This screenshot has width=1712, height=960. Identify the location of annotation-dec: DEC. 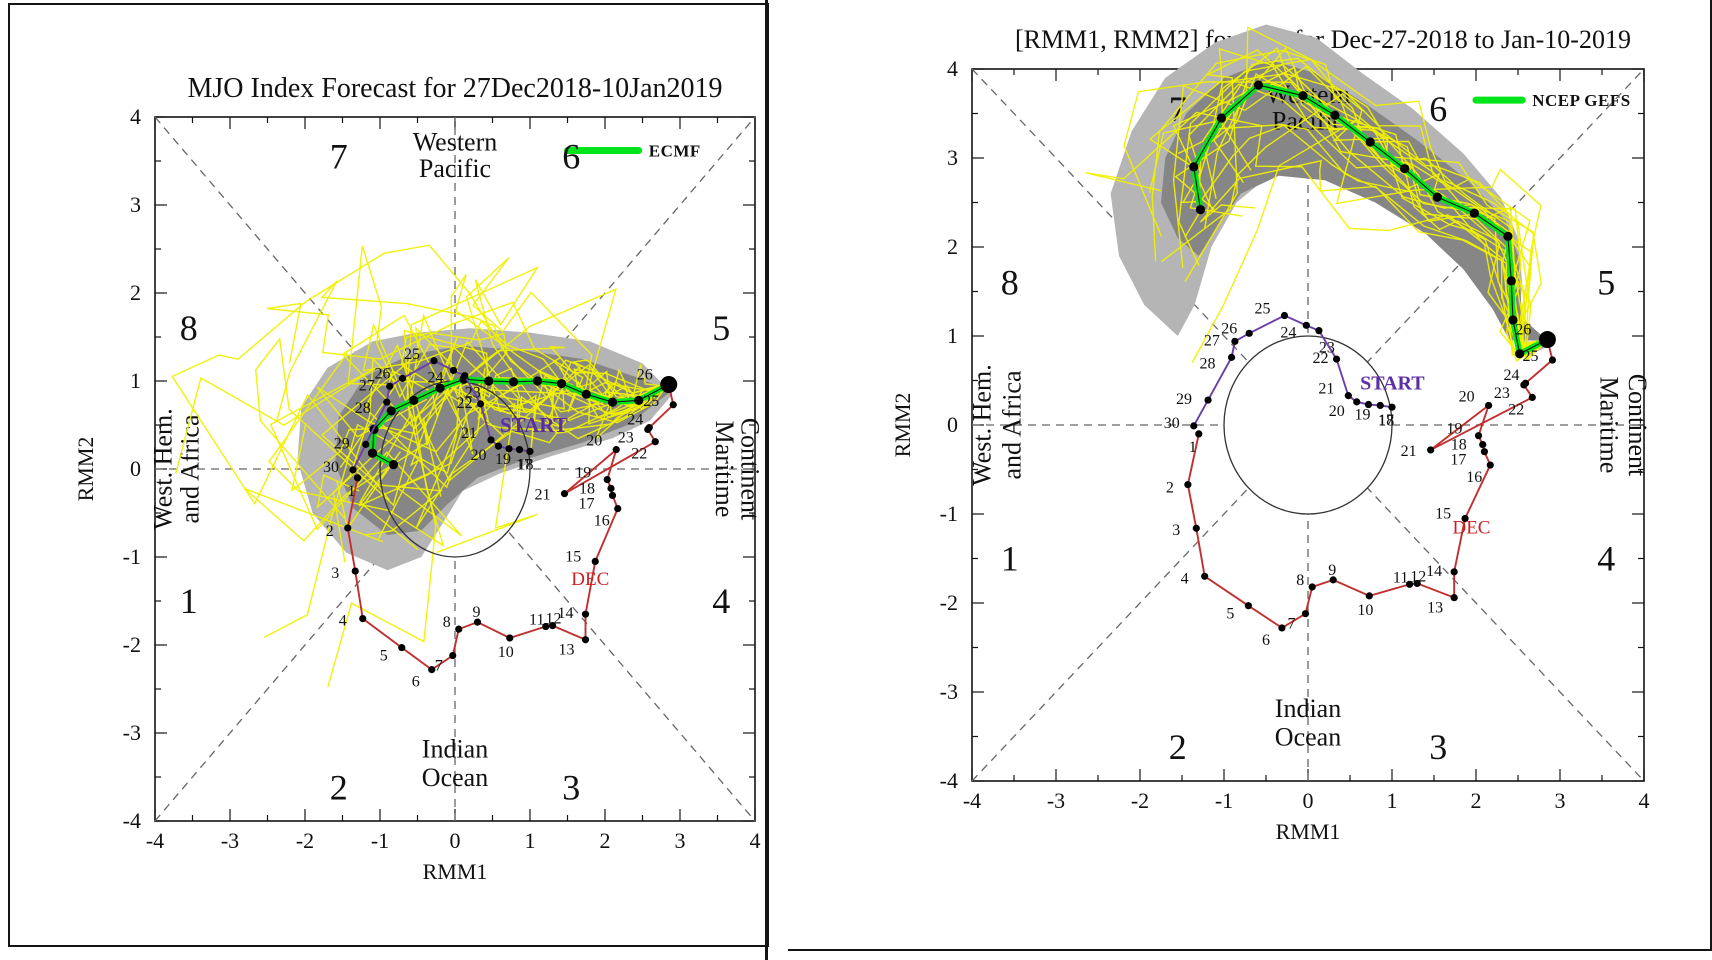
(1471, 528).